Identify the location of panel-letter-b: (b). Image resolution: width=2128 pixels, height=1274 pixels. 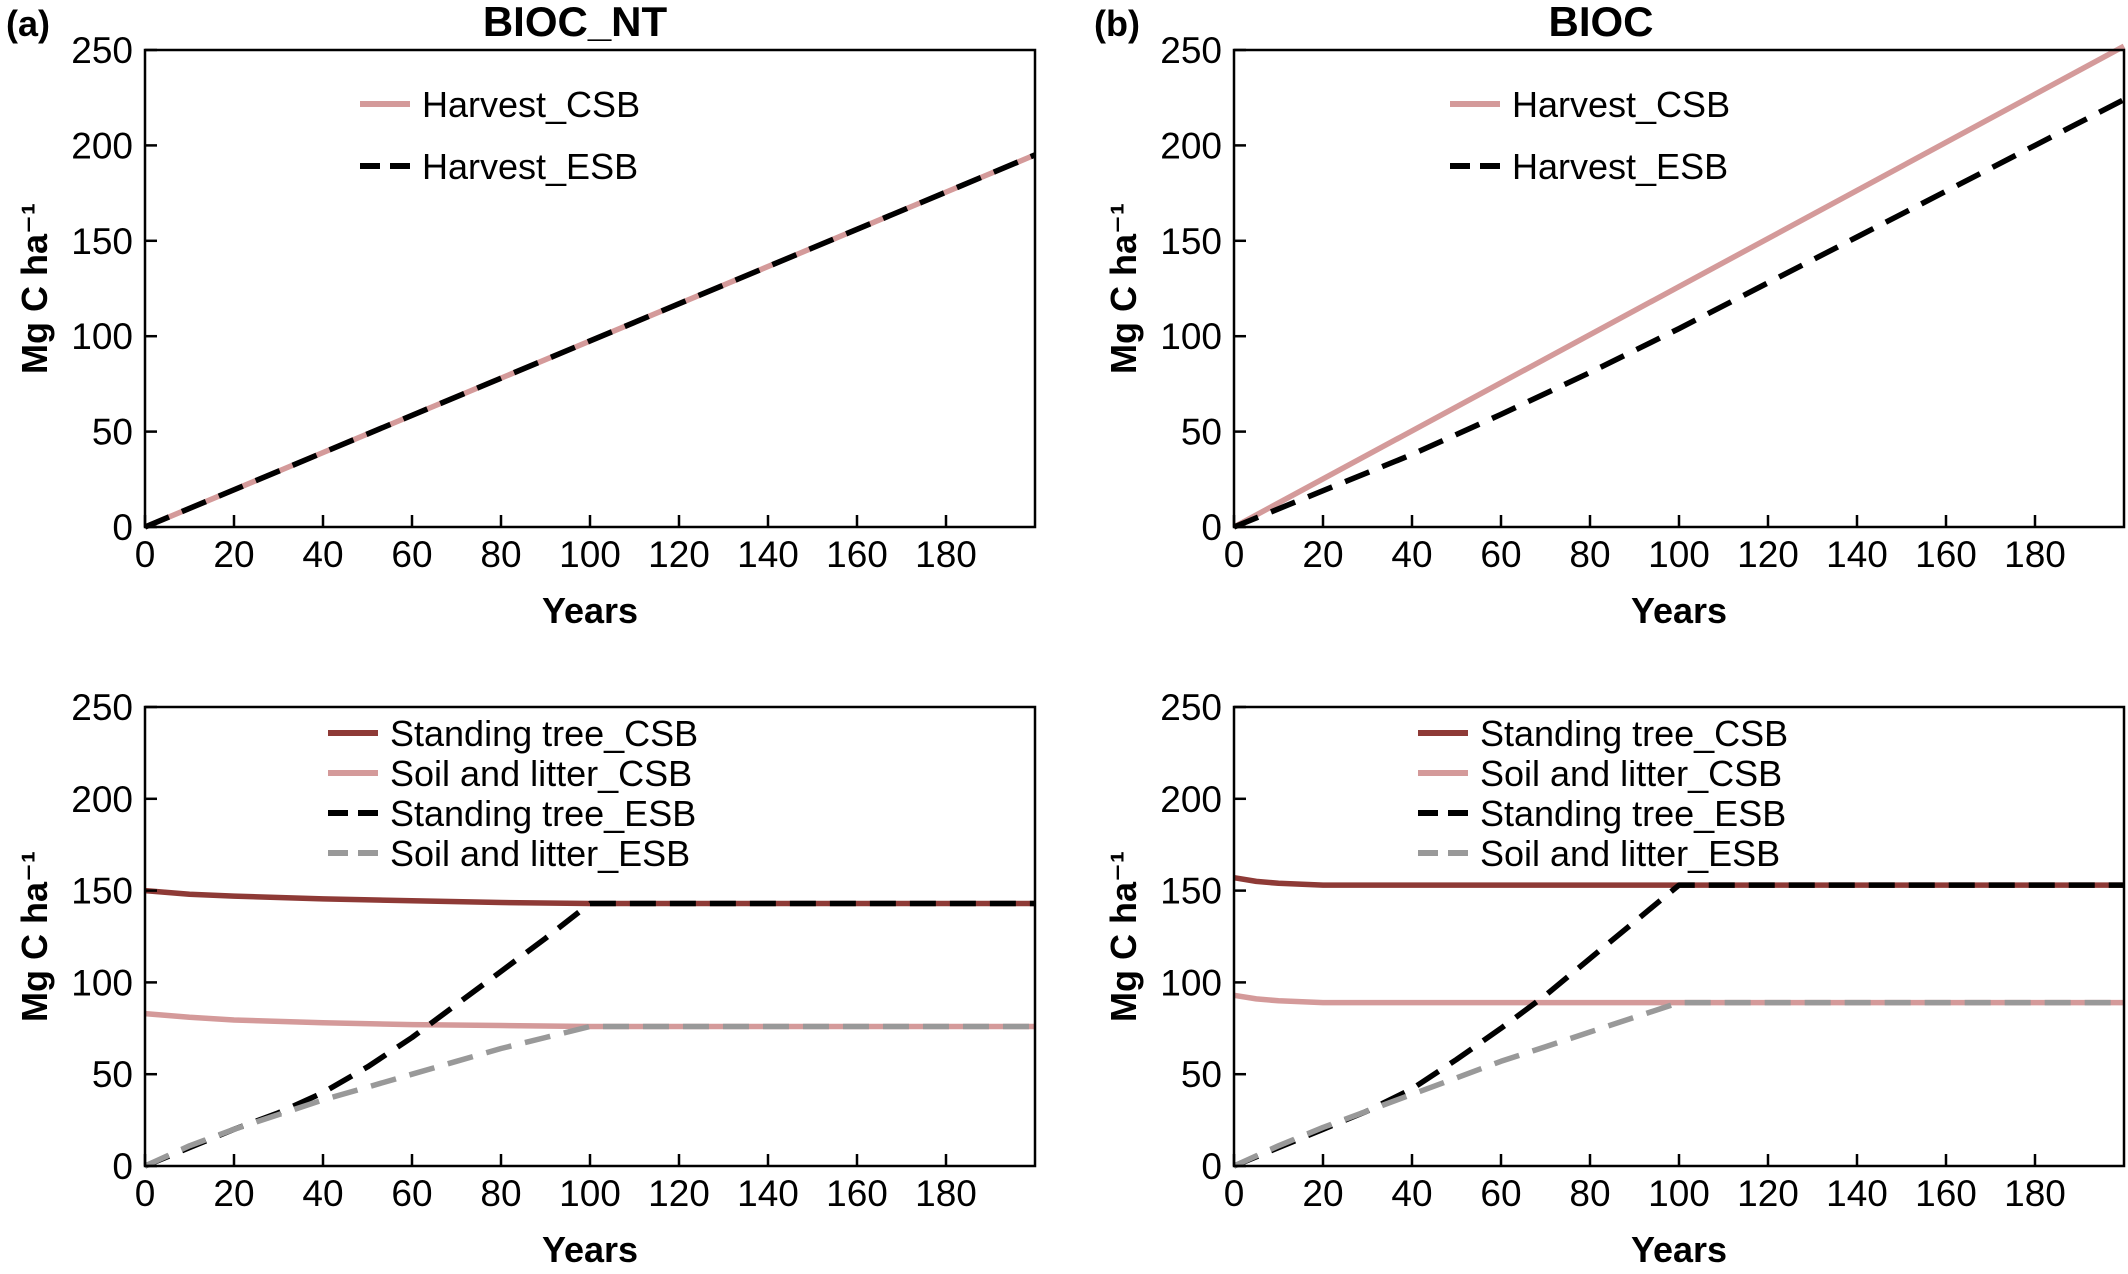
(1117, 23).